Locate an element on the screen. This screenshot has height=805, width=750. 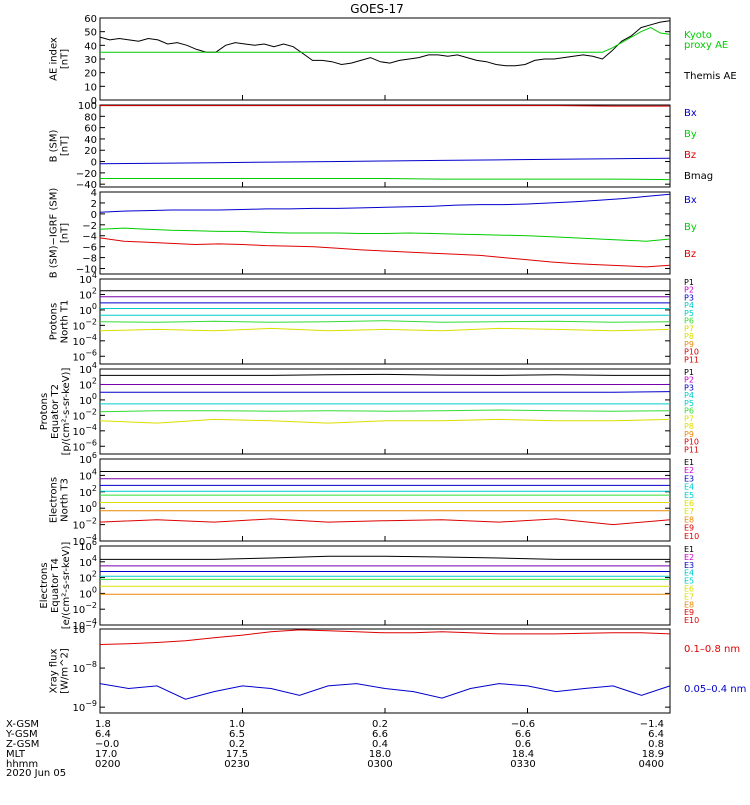
y-axis-label: B (SM)−IGRF (SM) is located at coordinates (54, 233).